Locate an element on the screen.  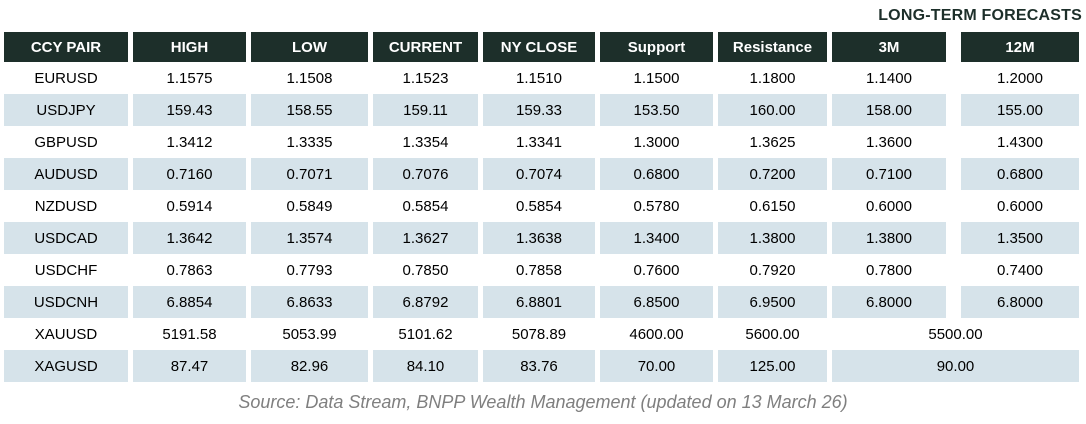
column-header-high: HIGH is located at coordinates (189, 47).